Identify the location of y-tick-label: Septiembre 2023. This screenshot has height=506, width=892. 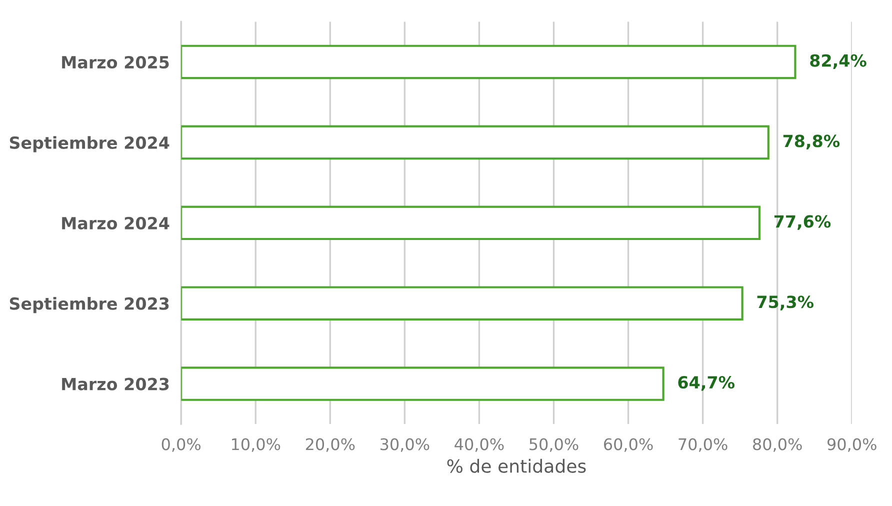
(89, 305).